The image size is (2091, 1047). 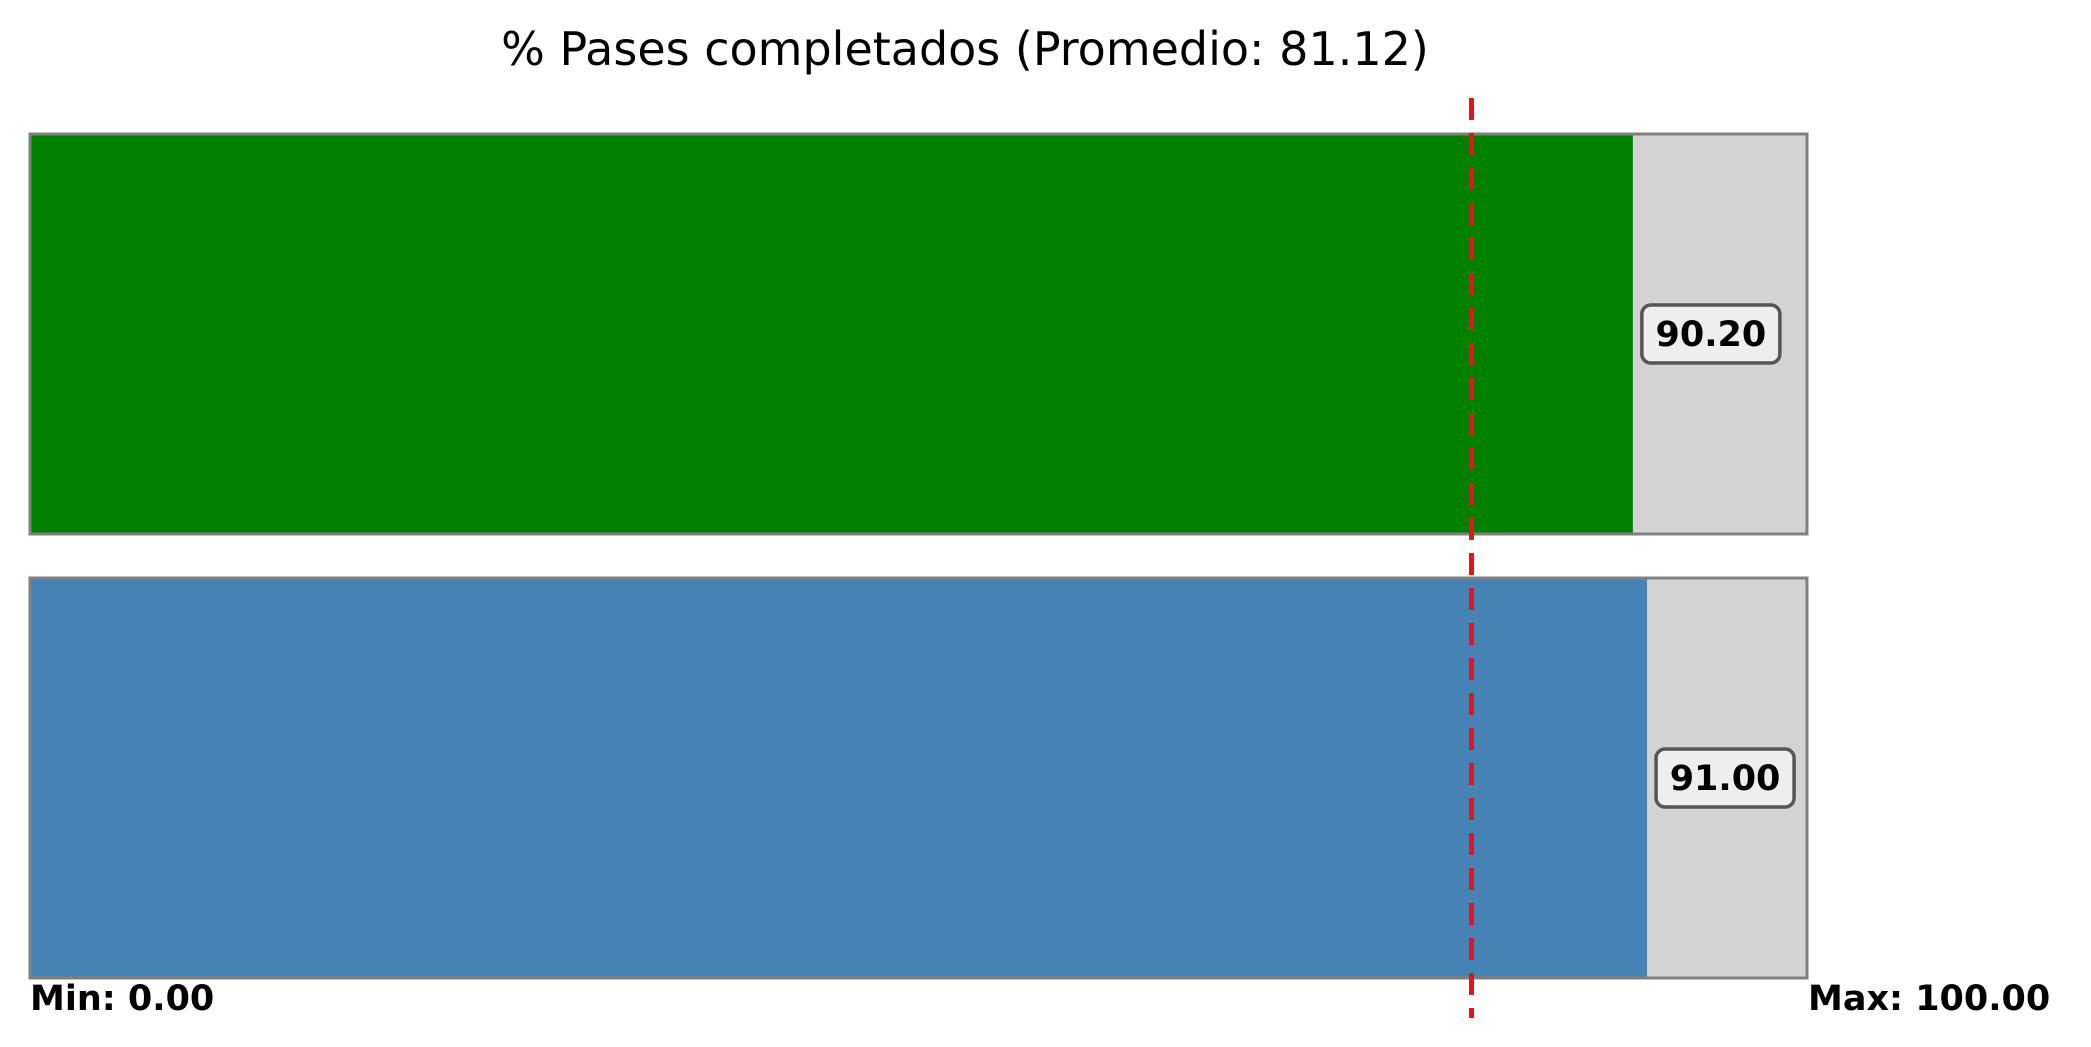 What do you see at coordinates (965, 49) in the screenshot?
I see `chart-title: % Pases completados (Promedio: 81.12)` at bounding box center [965, 49].